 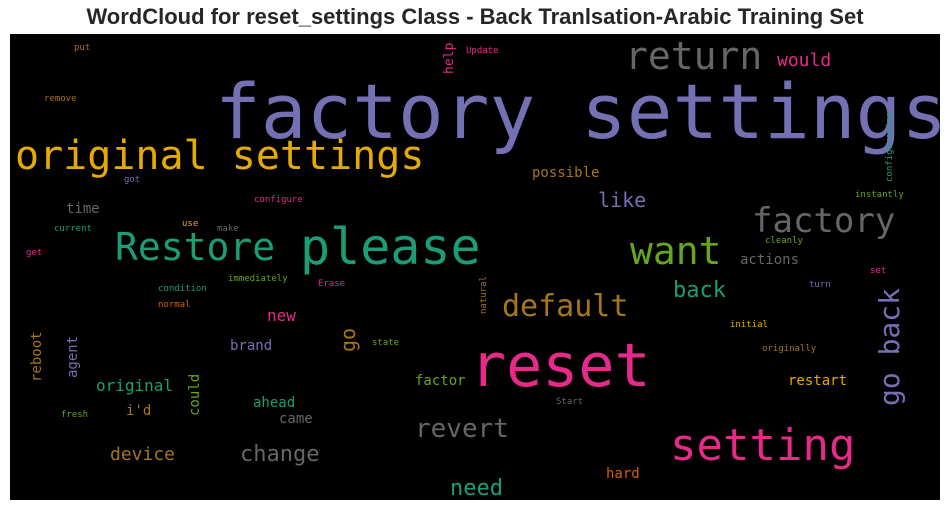 What do you see at coordinates (699, 290) in the screenshot?
I see `word-back: back` at bounding box center [699, 290].